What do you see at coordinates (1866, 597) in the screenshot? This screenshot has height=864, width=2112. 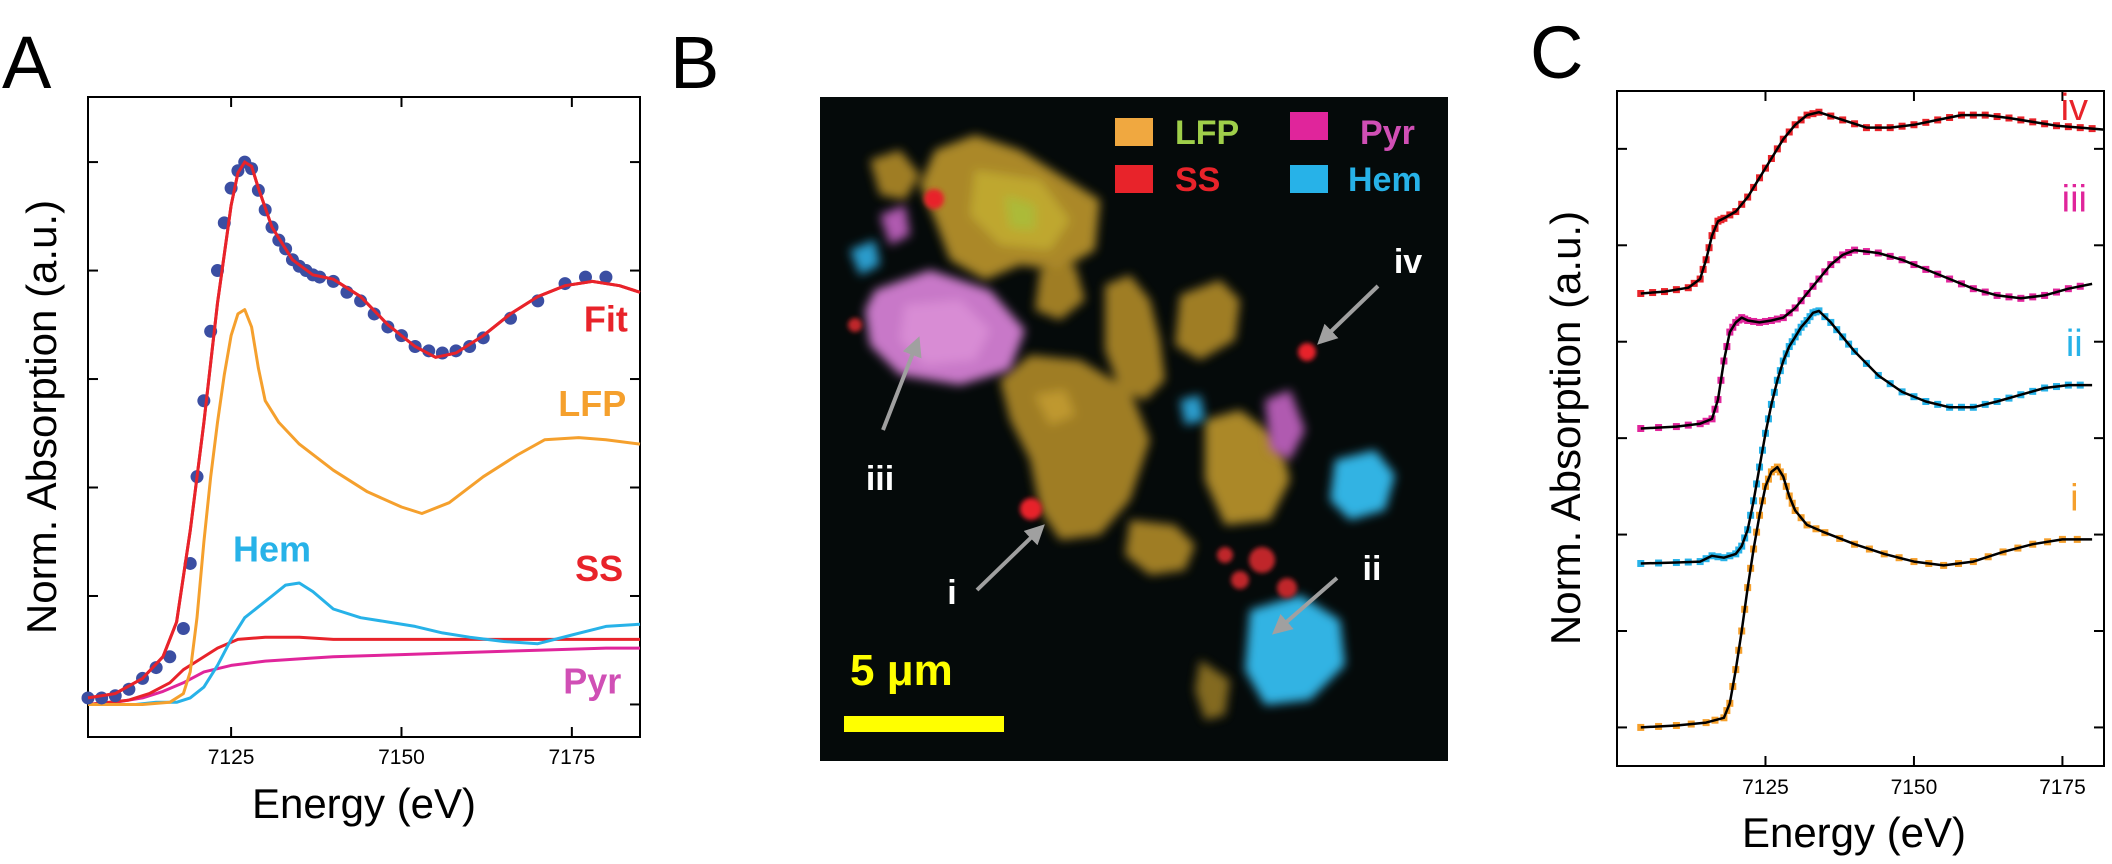 I see `c-series-i` at bounding box center [1866, 597].